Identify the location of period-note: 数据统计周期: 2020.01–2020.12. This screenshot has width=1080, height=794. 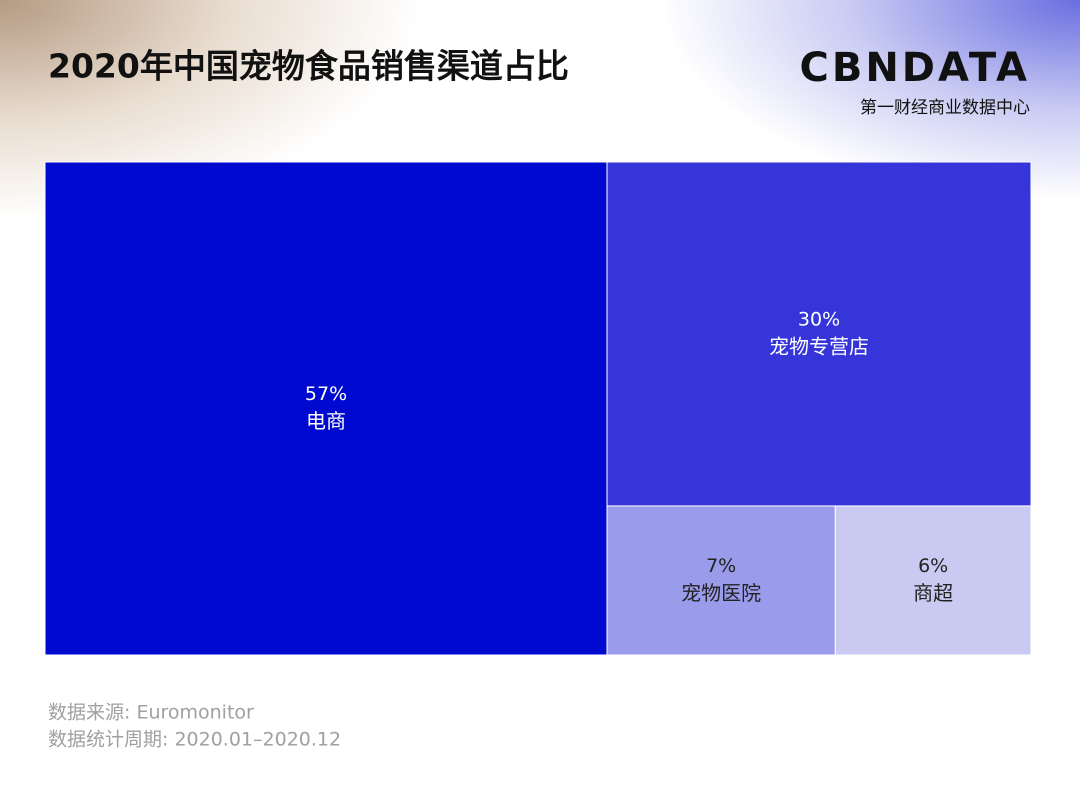
(194, 740).